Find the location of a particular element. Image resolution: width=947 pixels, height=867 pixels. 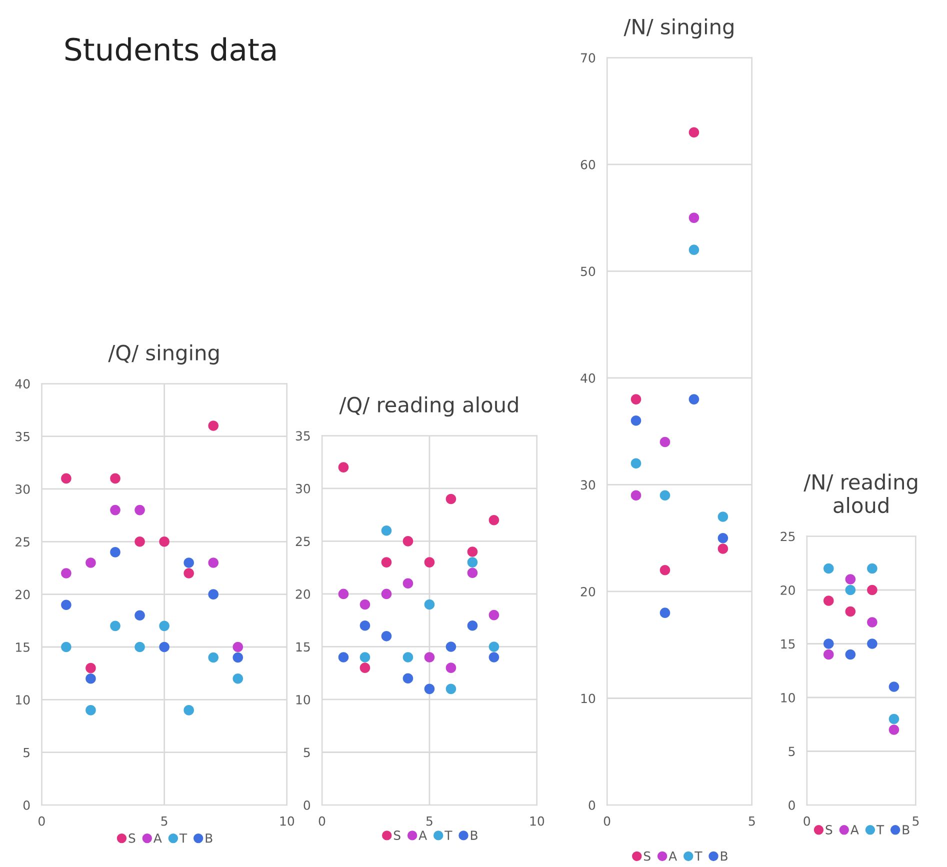

y-tick-label: 5 is located at coordinates (791, 751).